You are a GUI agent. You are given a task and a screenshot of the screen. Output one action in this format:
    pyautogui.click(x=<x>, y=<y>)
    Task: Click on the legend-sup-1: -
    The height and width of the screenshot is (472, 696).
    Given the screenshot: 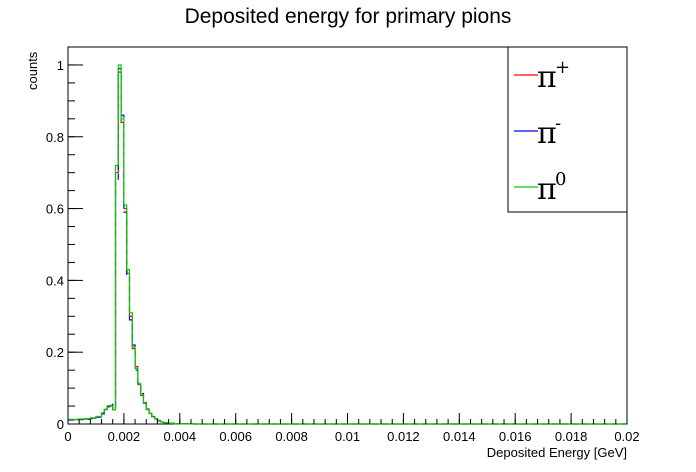 What is the action you would take?
    pyautogui.click(x=558, y=123)
    